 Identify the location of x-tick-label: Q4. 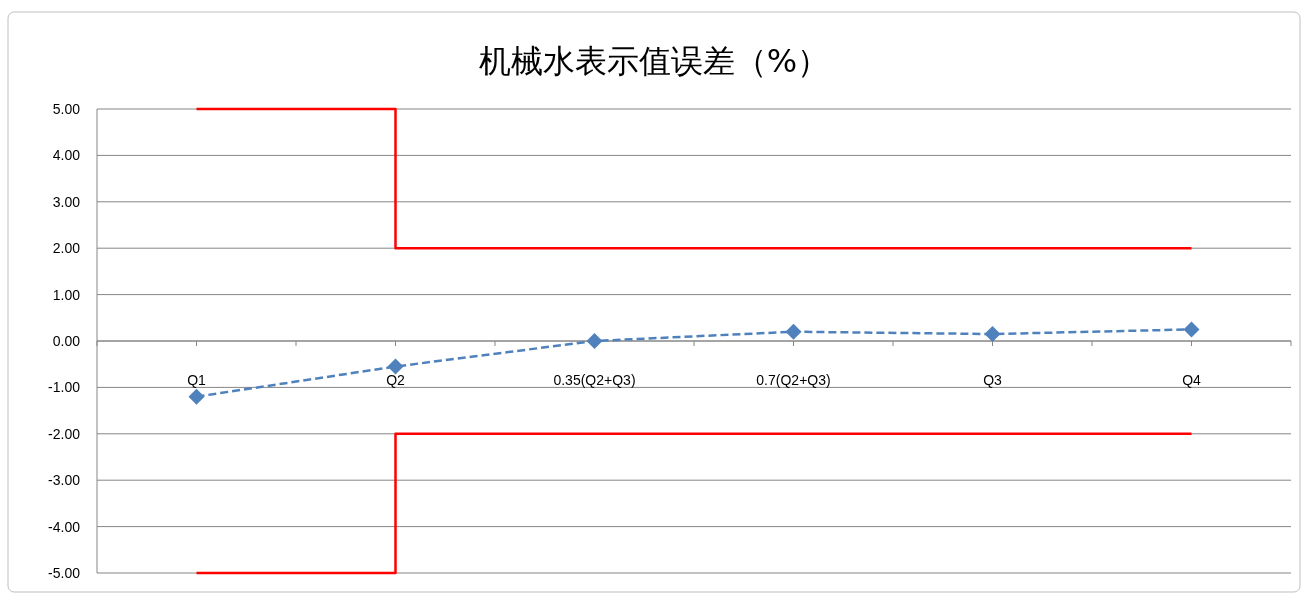
(1192, 380).